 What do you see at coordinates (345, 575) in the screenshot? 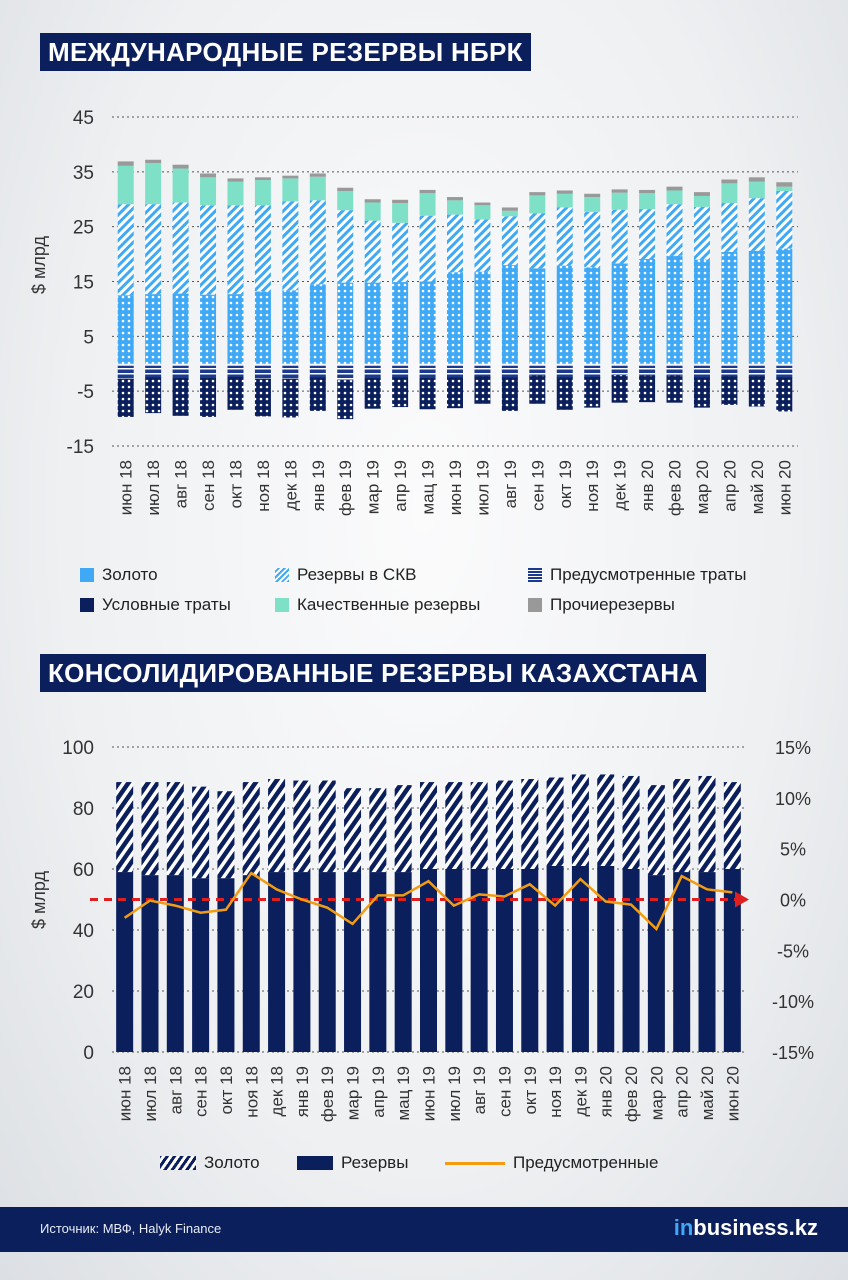
I see `legend-skv: Резервы в СКВ` at bounding box center [345, 575].